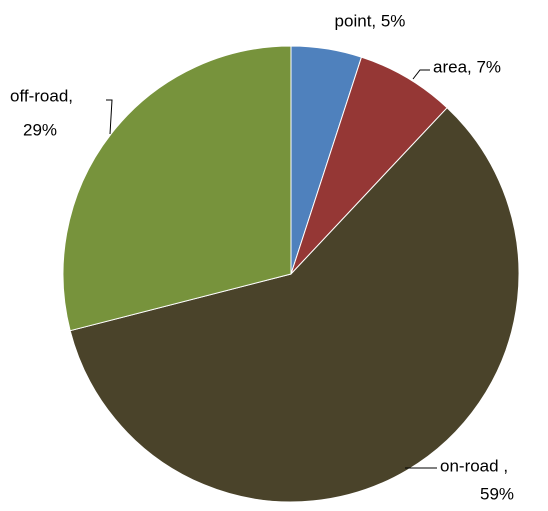 The image size is (548, 511). I want to click on data-label: 59%, so click(497, 493).